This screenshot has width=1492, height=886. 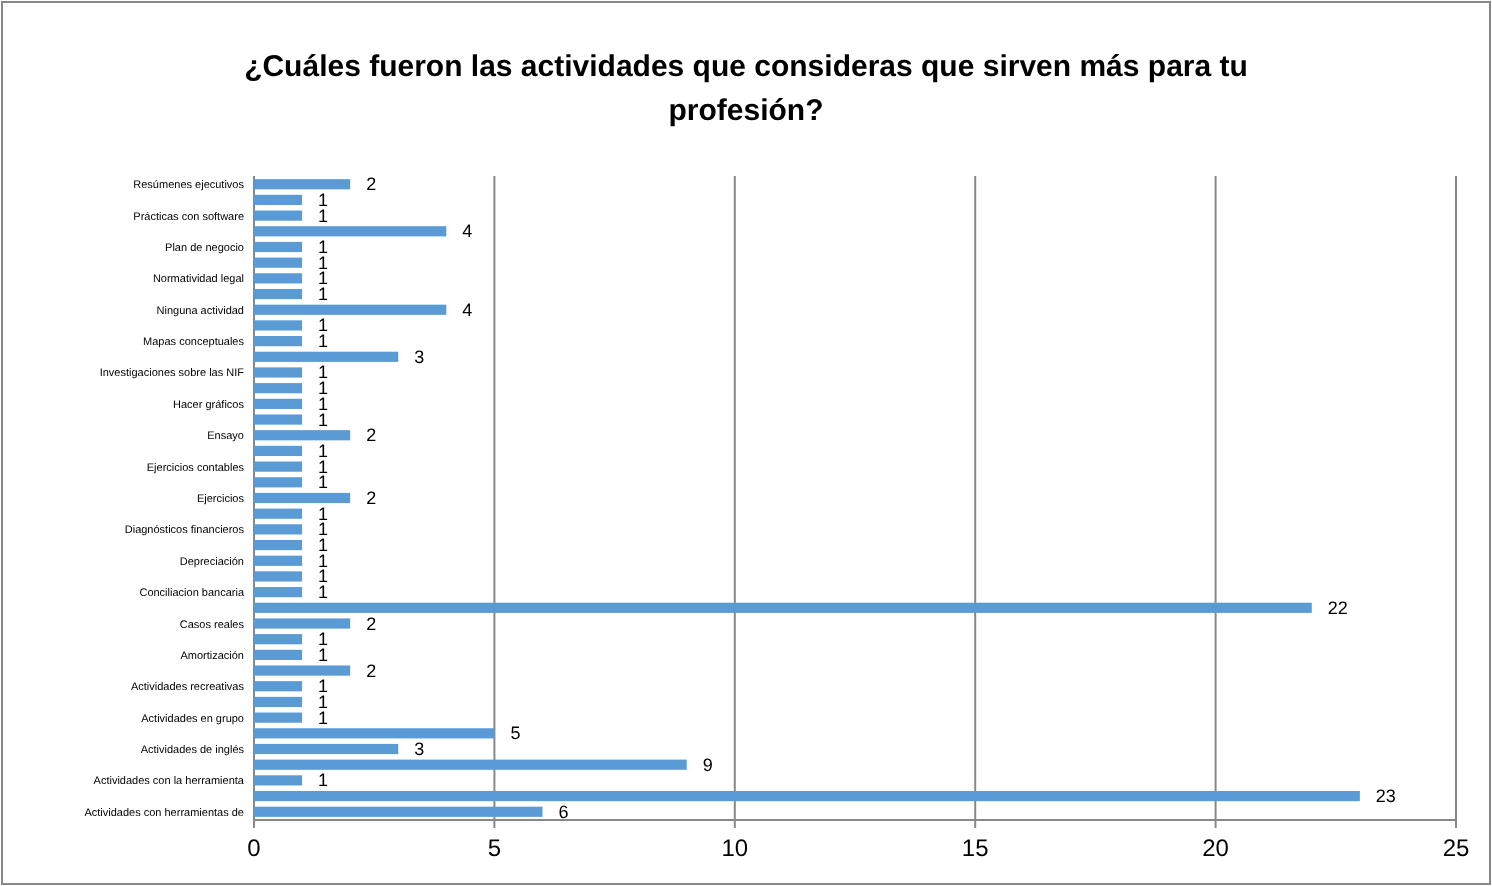 I want to click on data-label: 23, so click(x=1385, y=796).